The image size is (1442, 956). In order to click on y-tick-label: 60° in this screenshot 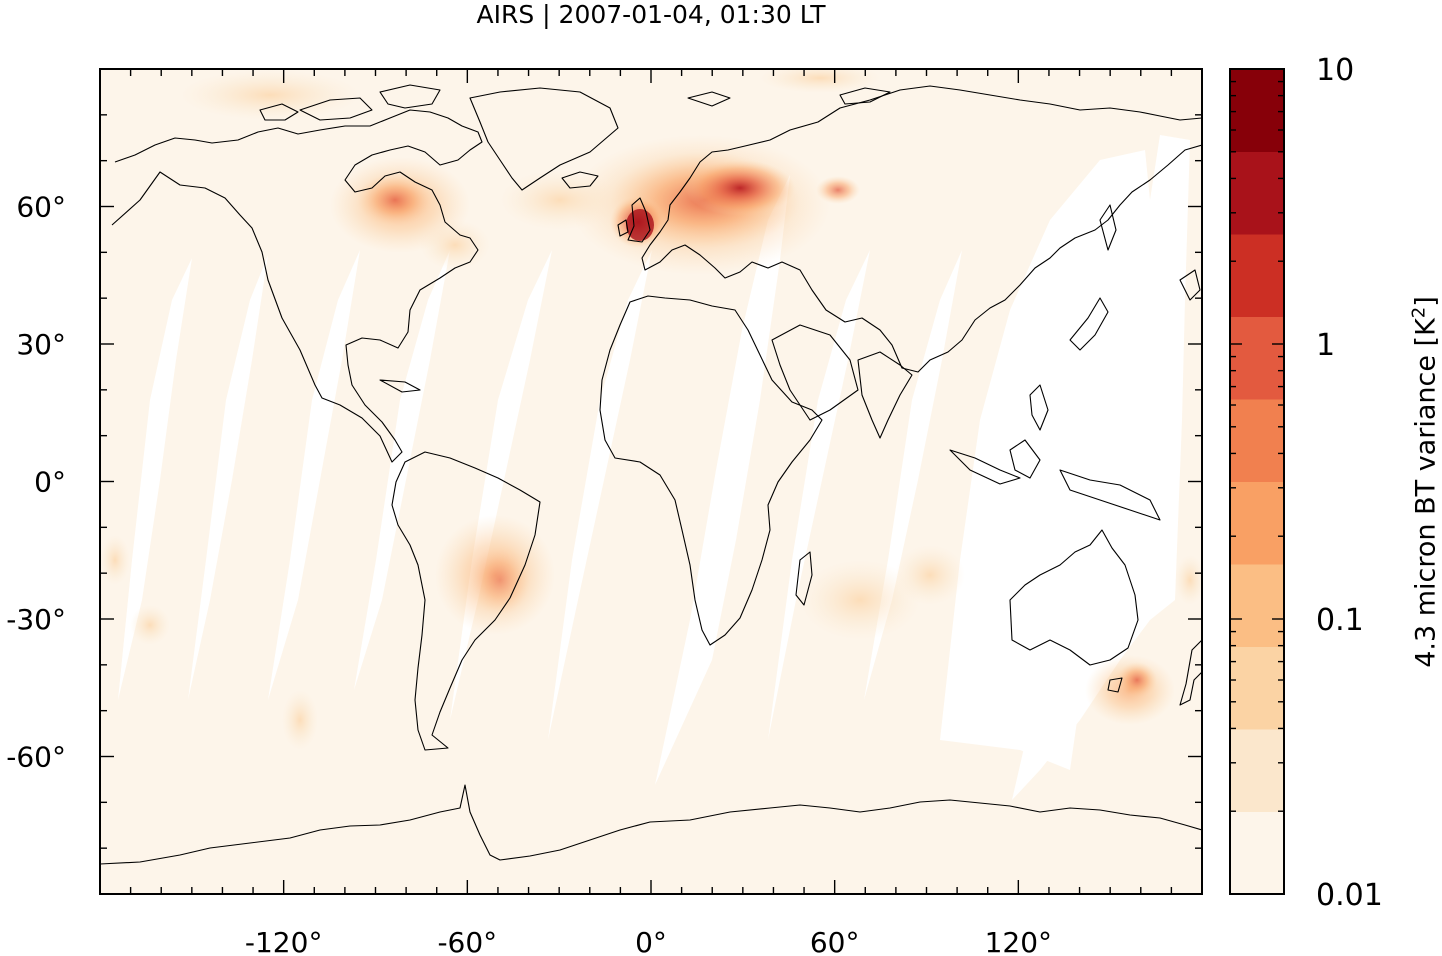, I will do `click(41, 207)`.